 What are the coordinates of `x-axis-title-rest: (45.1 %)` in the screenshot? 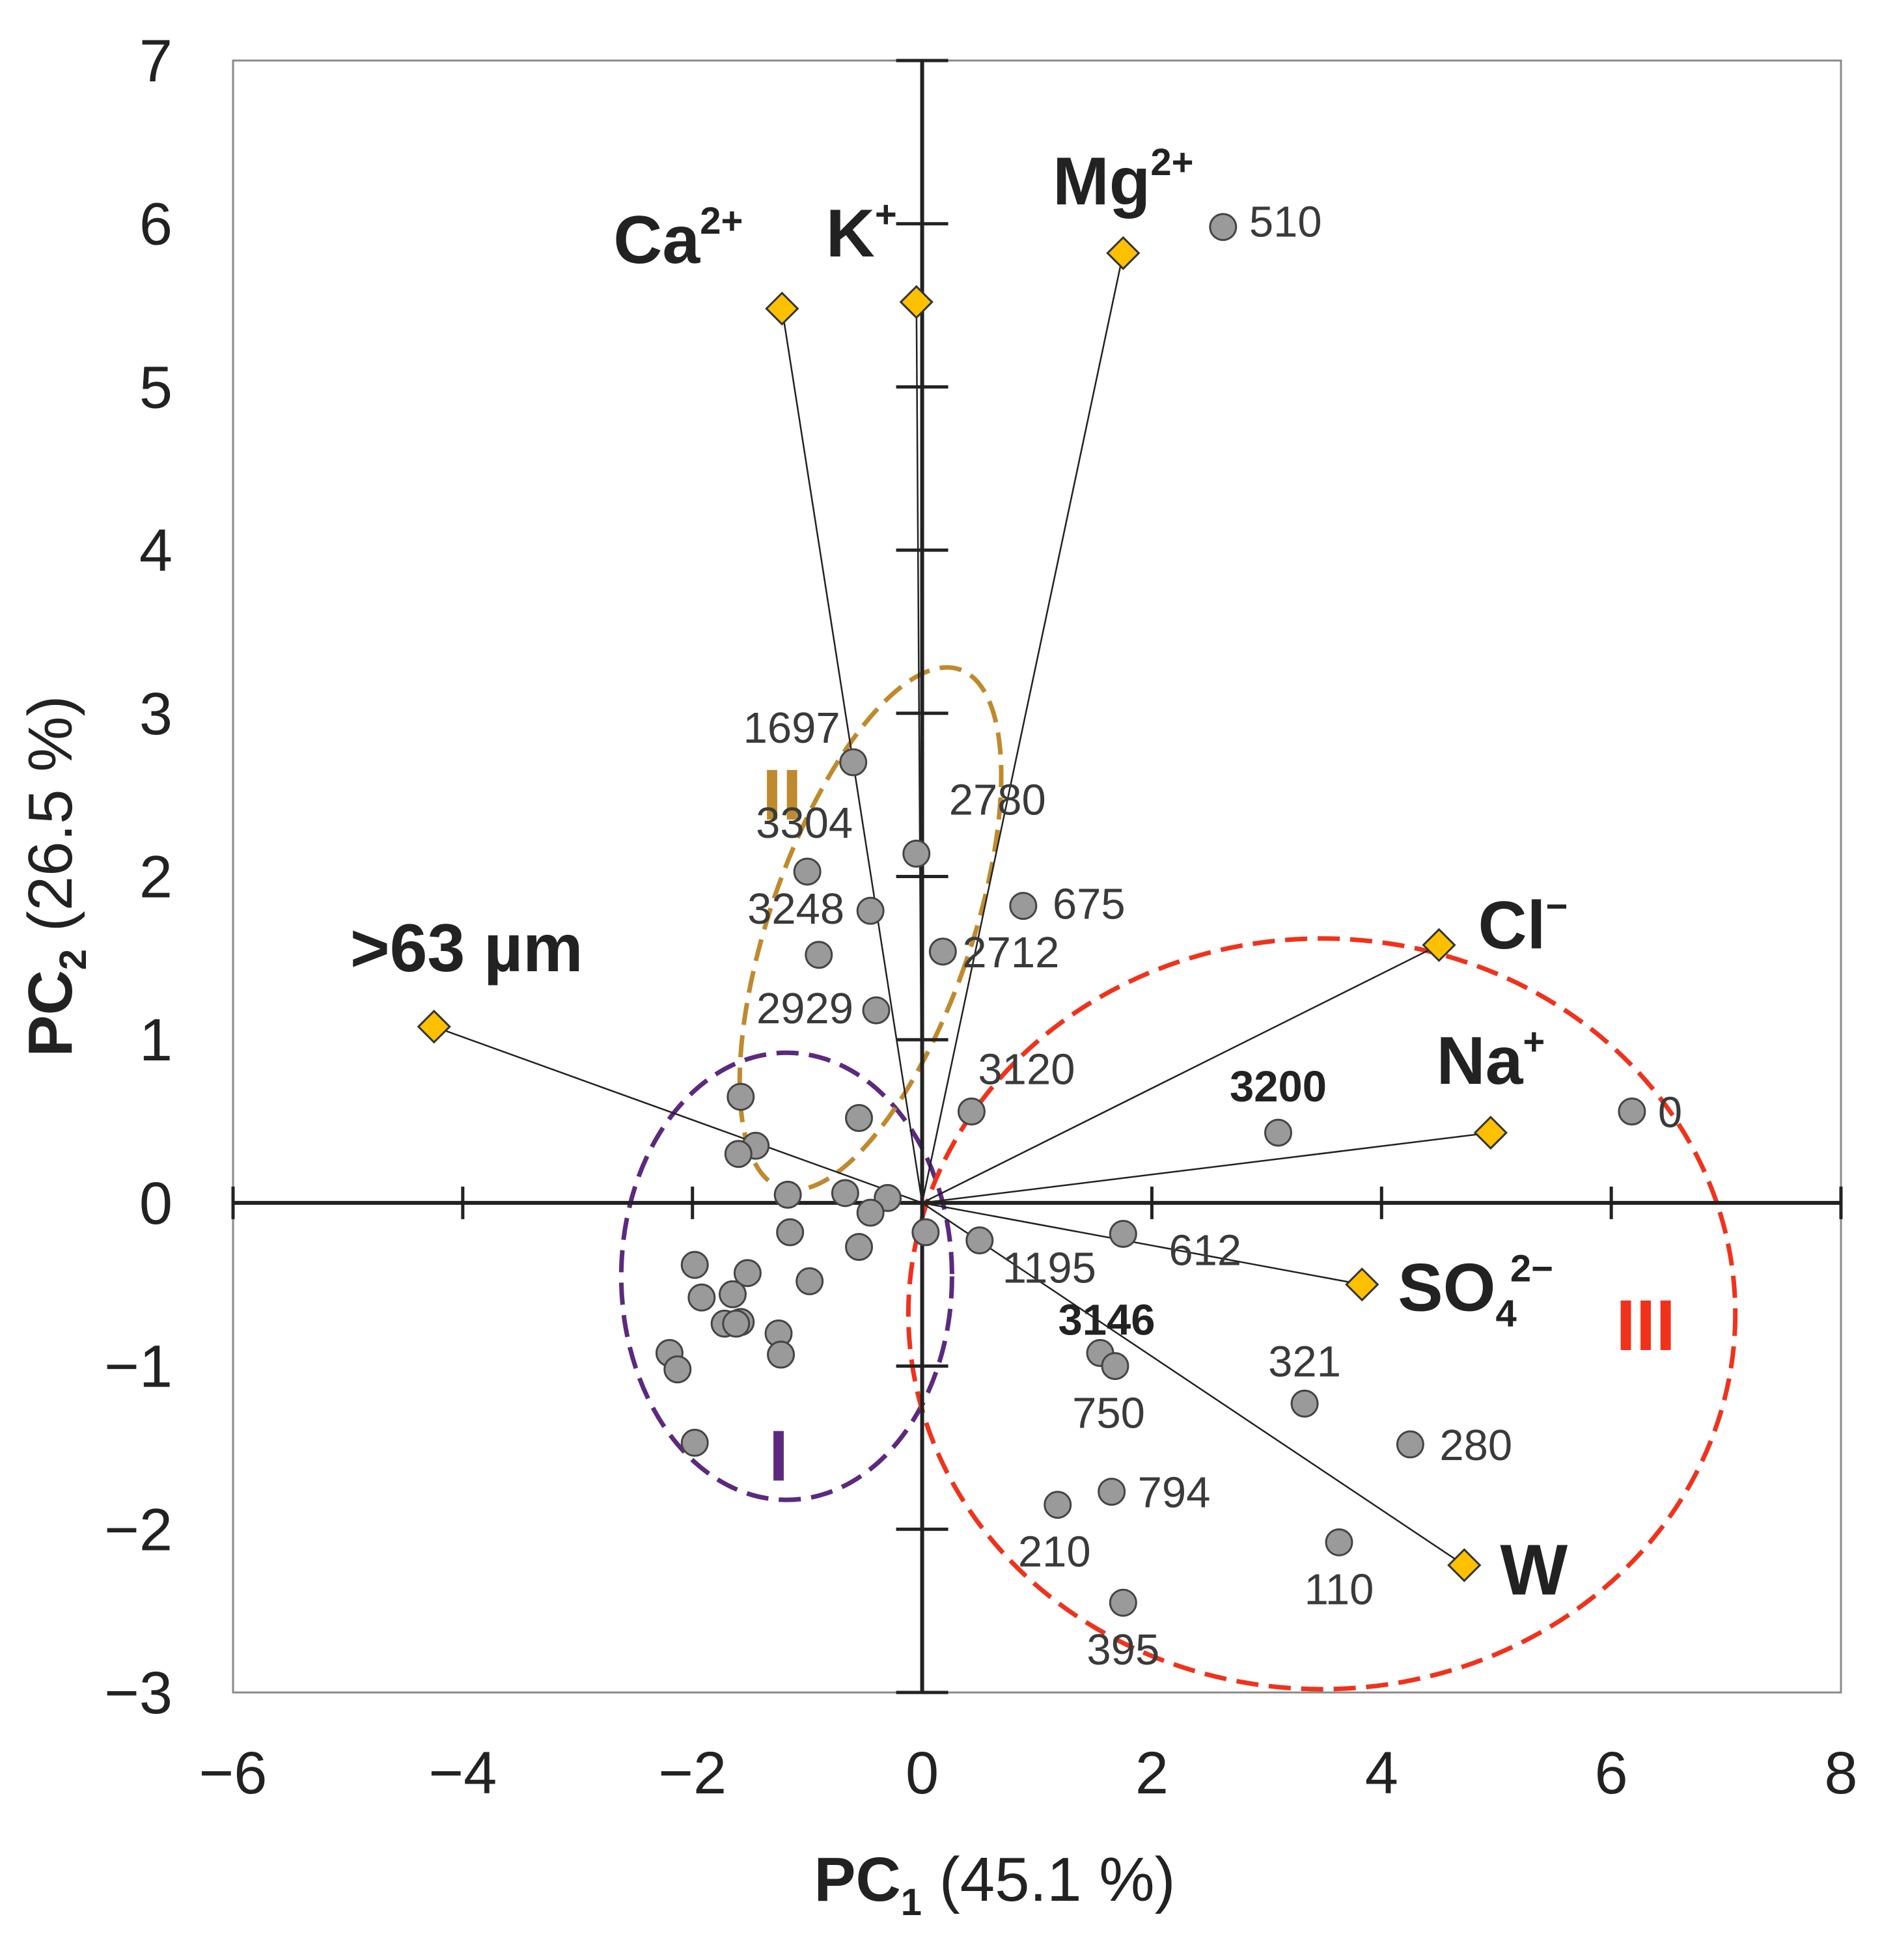 It's located at (1049, 1879).